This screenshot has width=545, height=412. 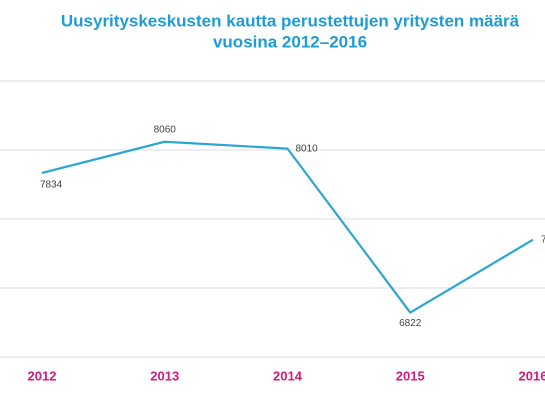 What do you see at coordinates (532, 375) in the screenshot?
I see `x-tick-label: 2016` at bounding box center [532, 375].